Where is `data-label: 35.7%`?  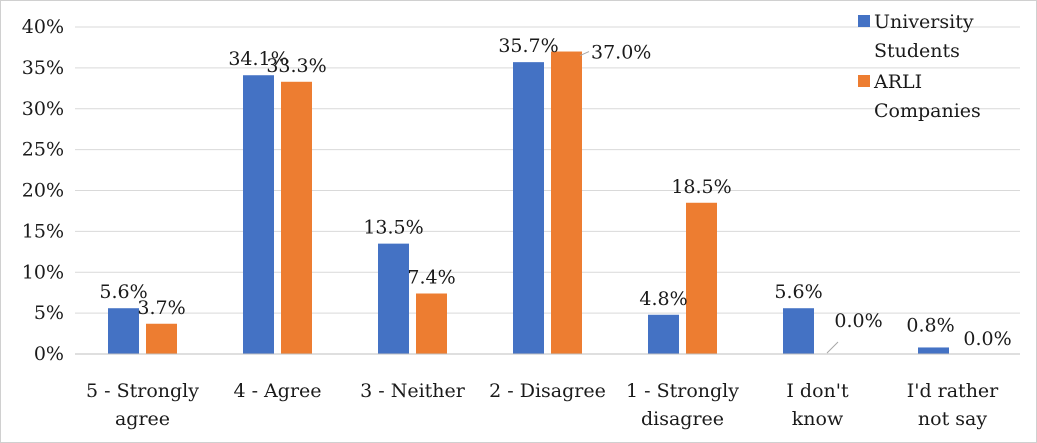 data-label: 35.7% is located at coordinates (528, 46).